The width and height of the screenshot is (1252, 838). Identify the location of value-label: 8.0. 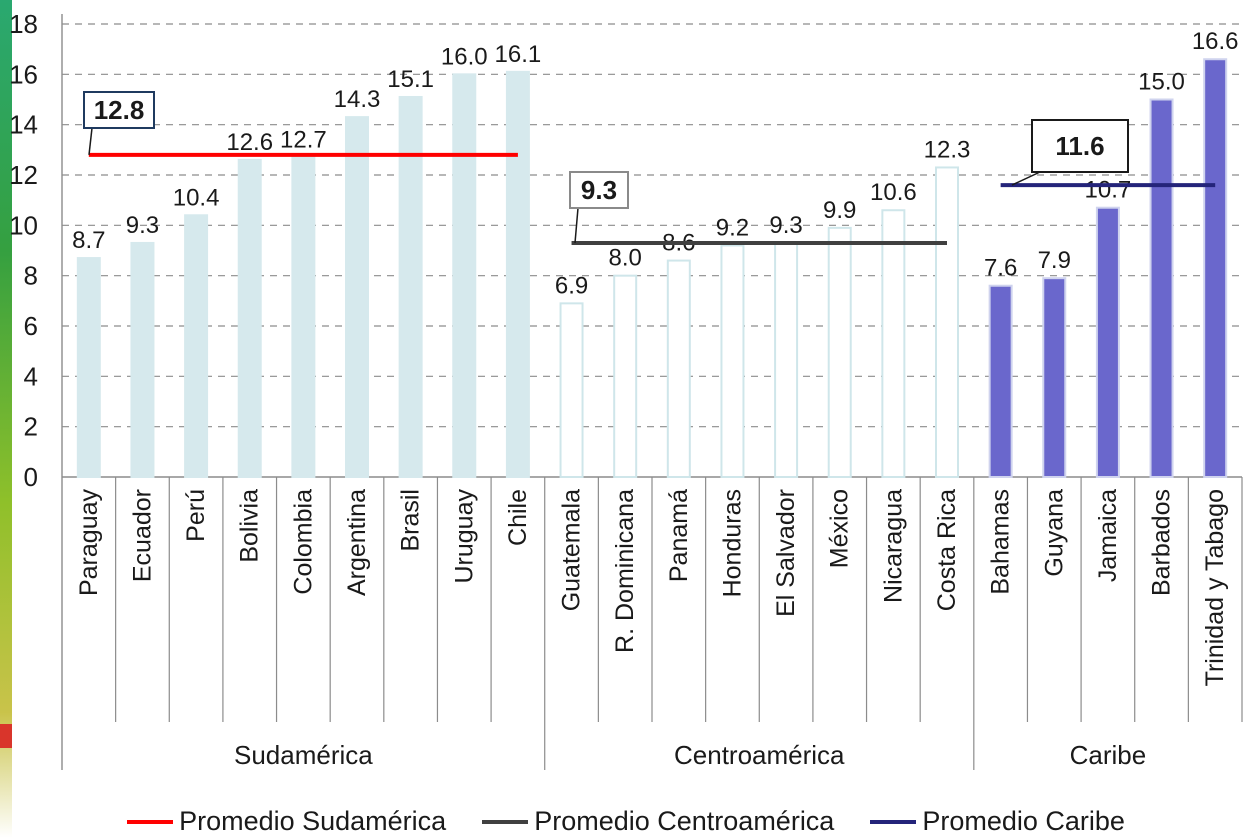
(624, 258).